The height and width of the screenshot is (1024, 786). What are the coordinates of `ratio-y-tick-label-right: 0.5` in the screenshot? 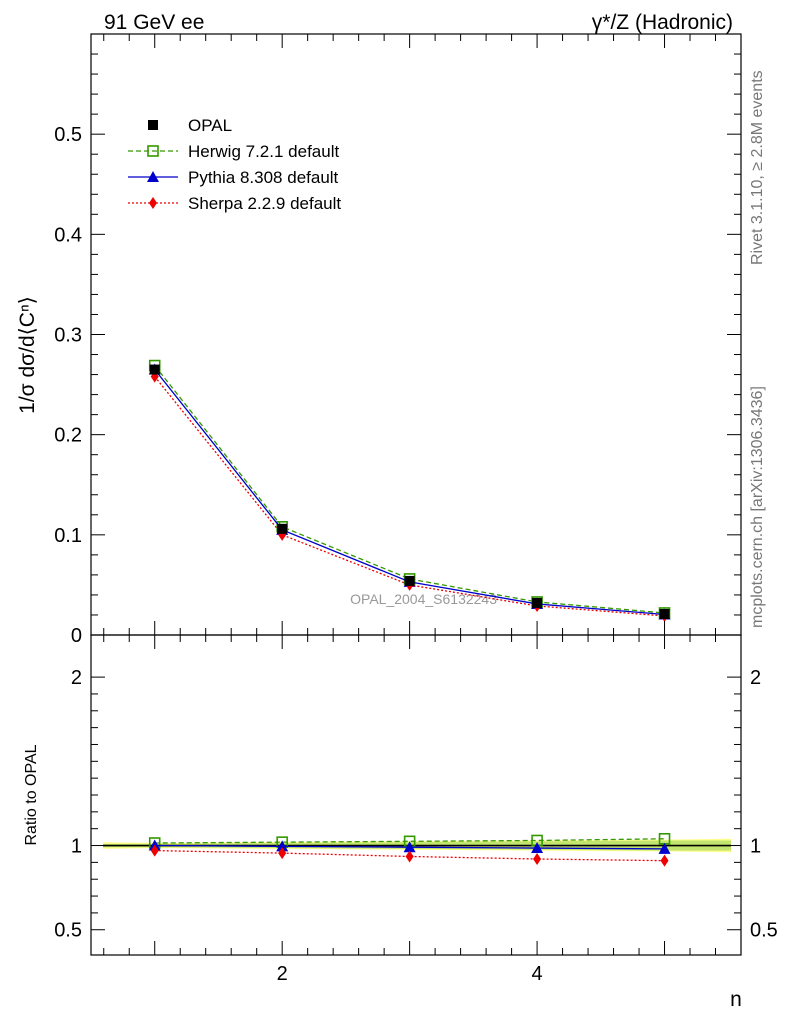 It's located at (764, 931).